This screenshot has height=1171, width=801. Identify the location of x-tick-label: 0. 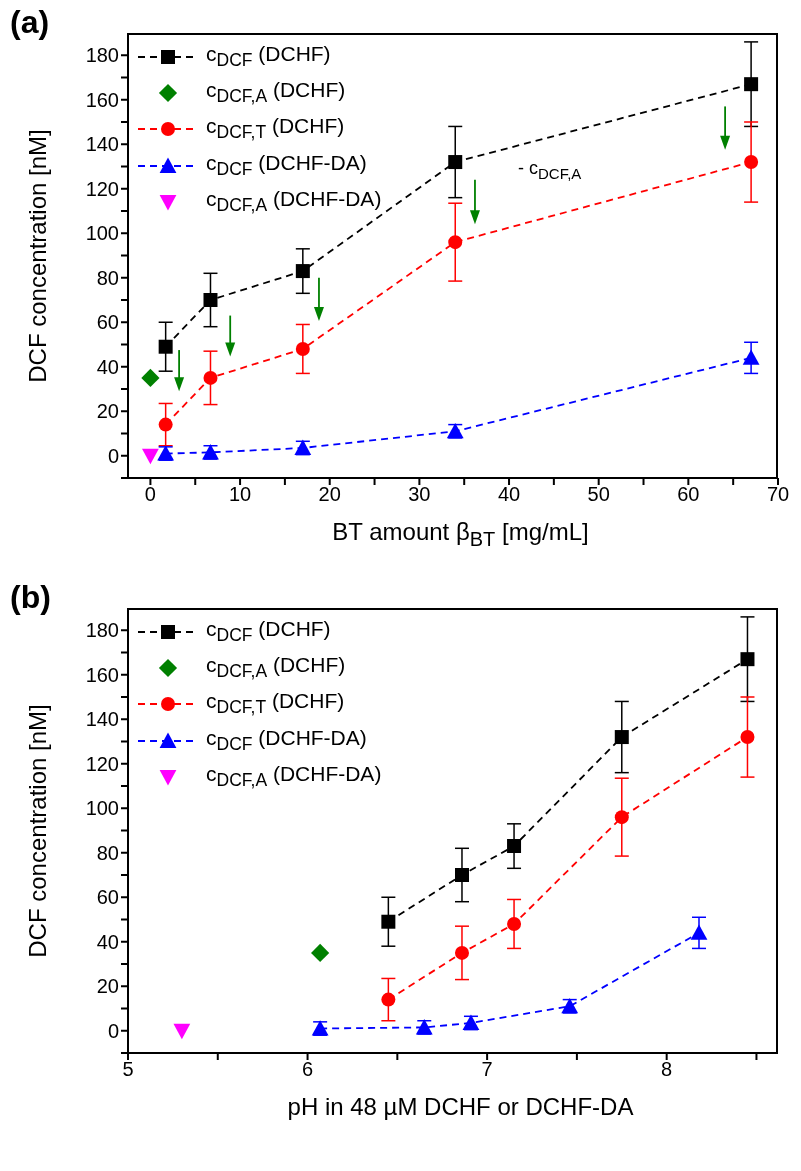
(150, 494).